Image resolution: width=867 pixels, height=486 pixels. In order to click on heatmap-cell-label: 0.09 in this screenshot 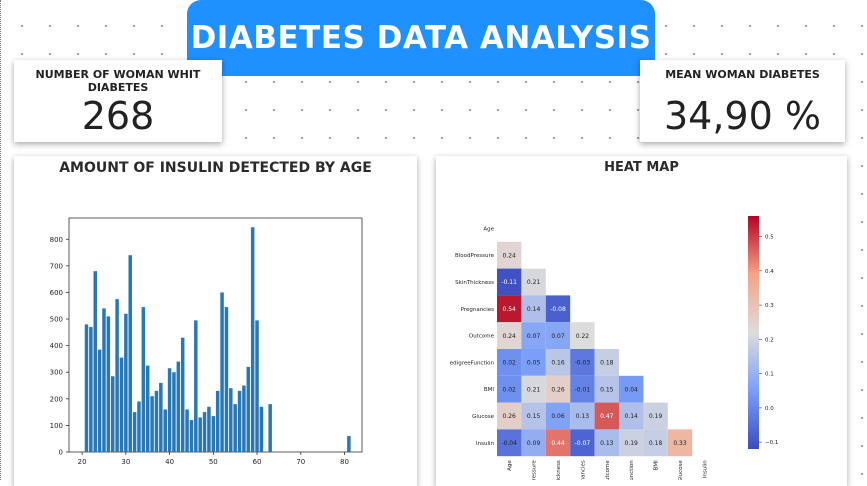, I will do `click(534, 443)`.